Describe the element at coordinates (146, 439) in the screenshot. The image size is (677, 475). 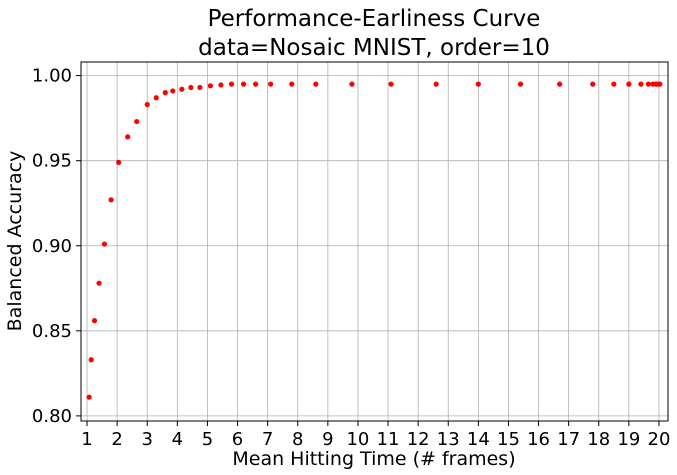
I see `x-tick-label: 3` at that location.